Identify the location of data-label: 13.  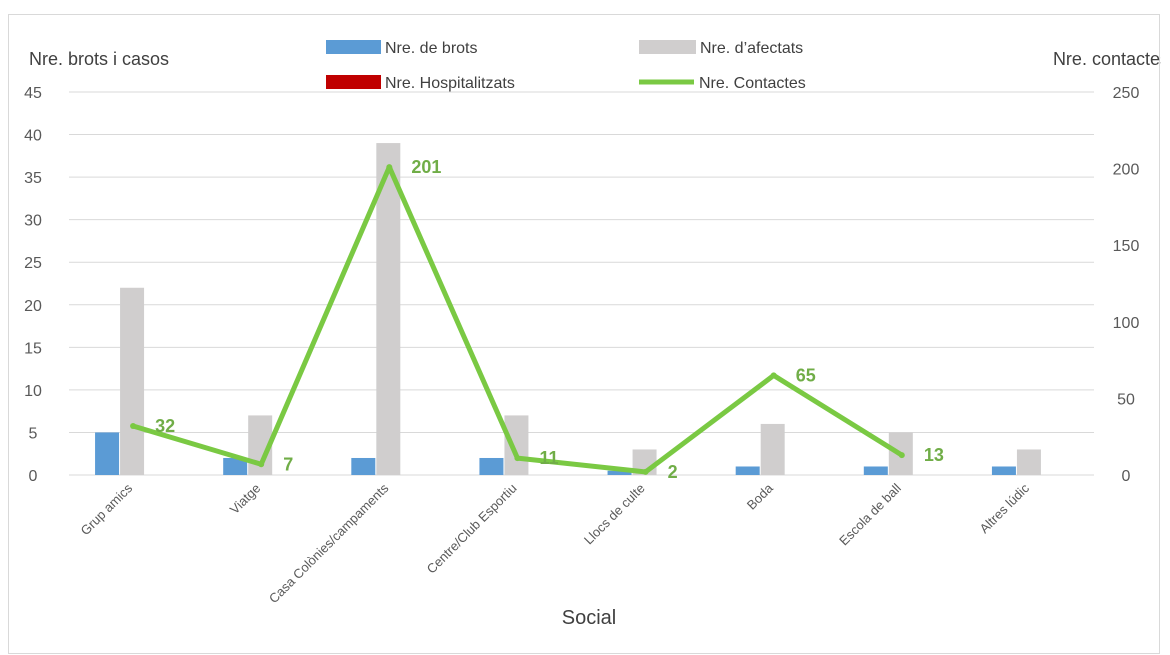
(934, 455).